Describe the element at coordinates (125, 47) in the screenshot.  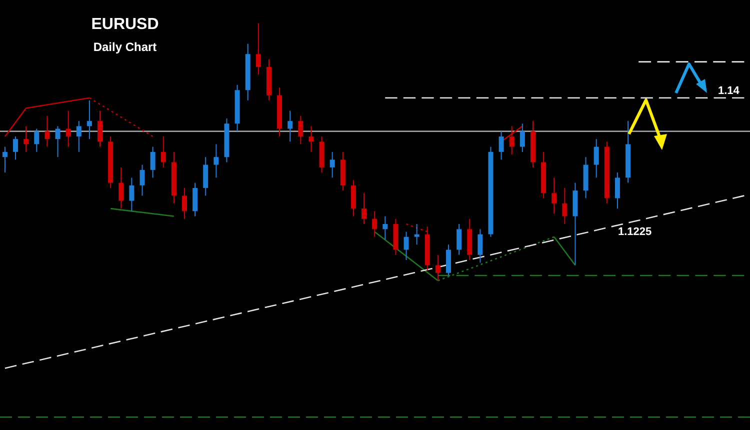
I see `text: Daily Chart` at that location.